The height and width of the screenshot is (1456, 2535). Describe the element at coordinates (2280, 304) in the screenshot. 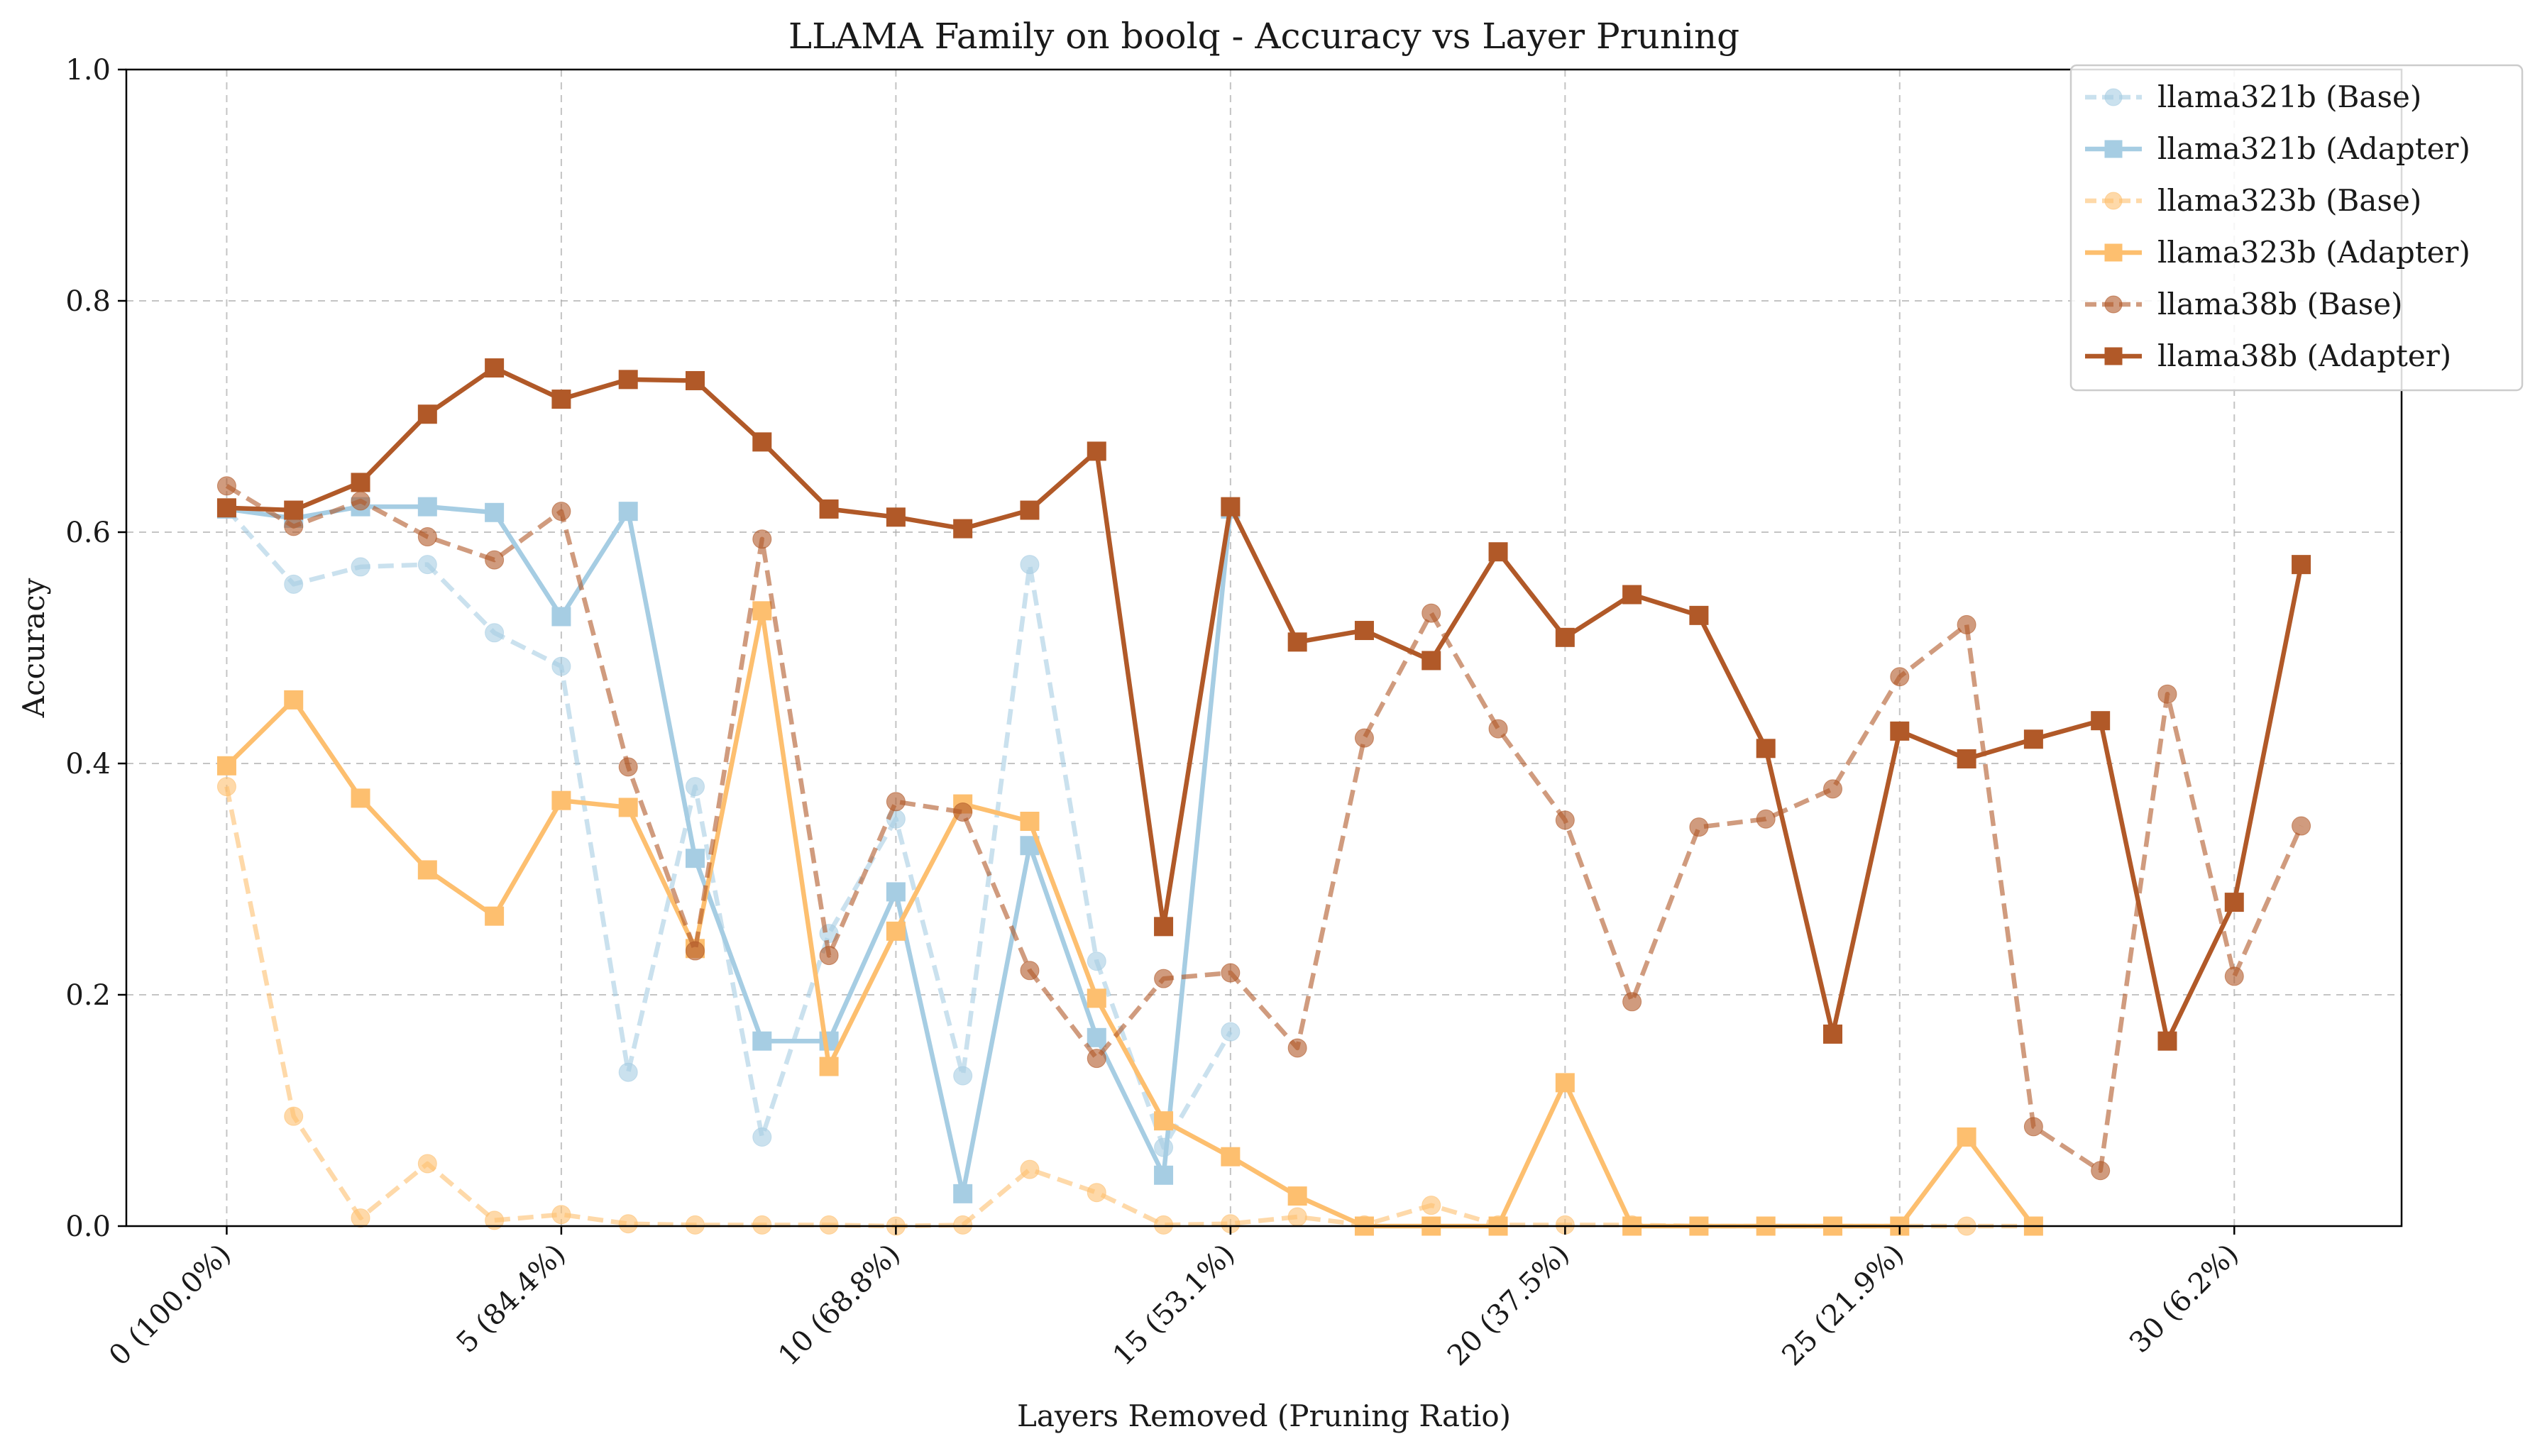

I see `legend-label: llama38b (Base)` at that location.